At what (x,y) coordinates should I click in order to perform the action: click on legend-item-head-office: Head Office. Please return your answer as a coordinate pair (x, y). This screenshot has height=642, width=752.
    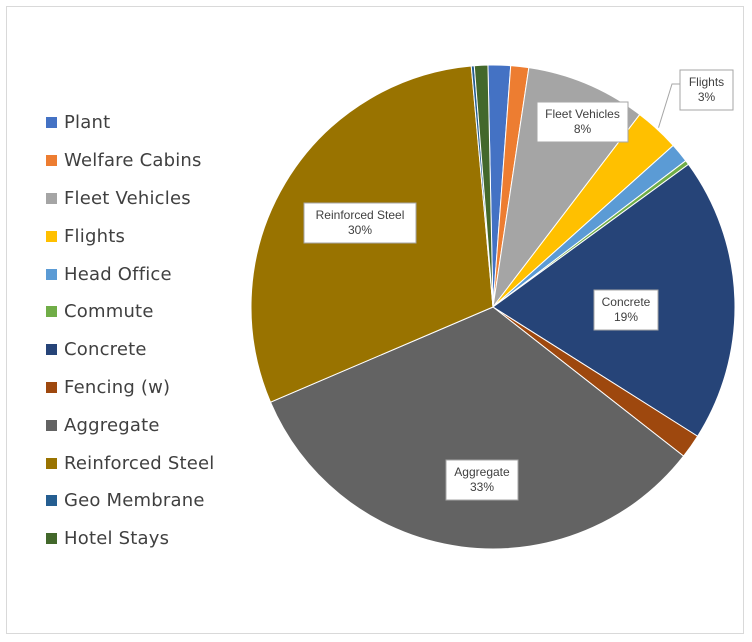
    Looking at the image, I should click on (130, 274).